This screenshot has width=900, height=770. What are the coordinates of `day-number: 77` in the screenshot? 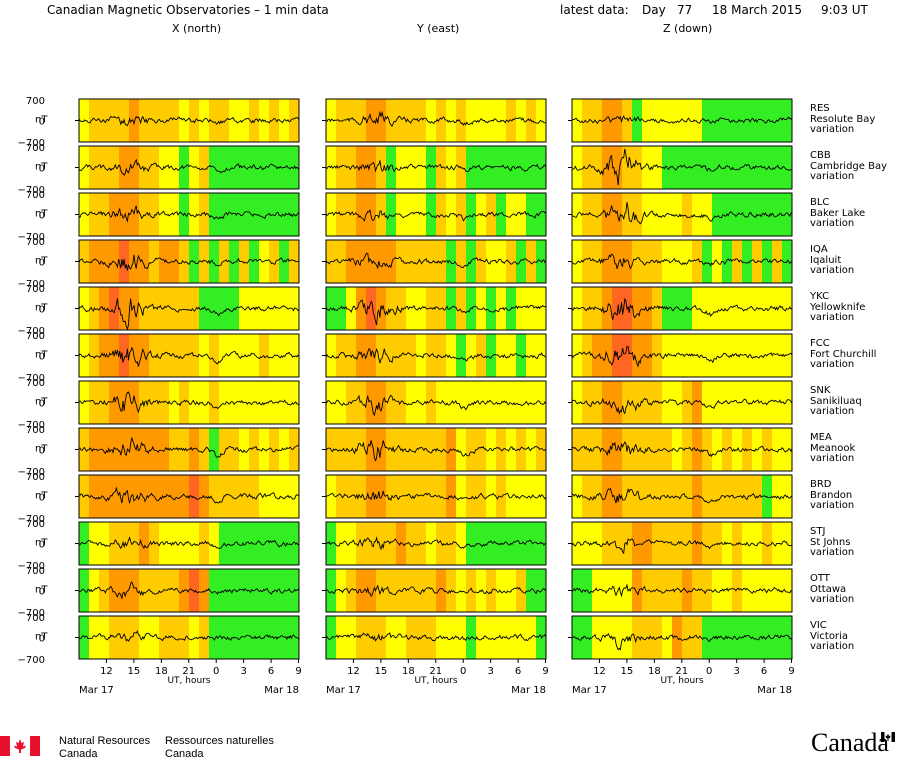 It's located at (685, 10).